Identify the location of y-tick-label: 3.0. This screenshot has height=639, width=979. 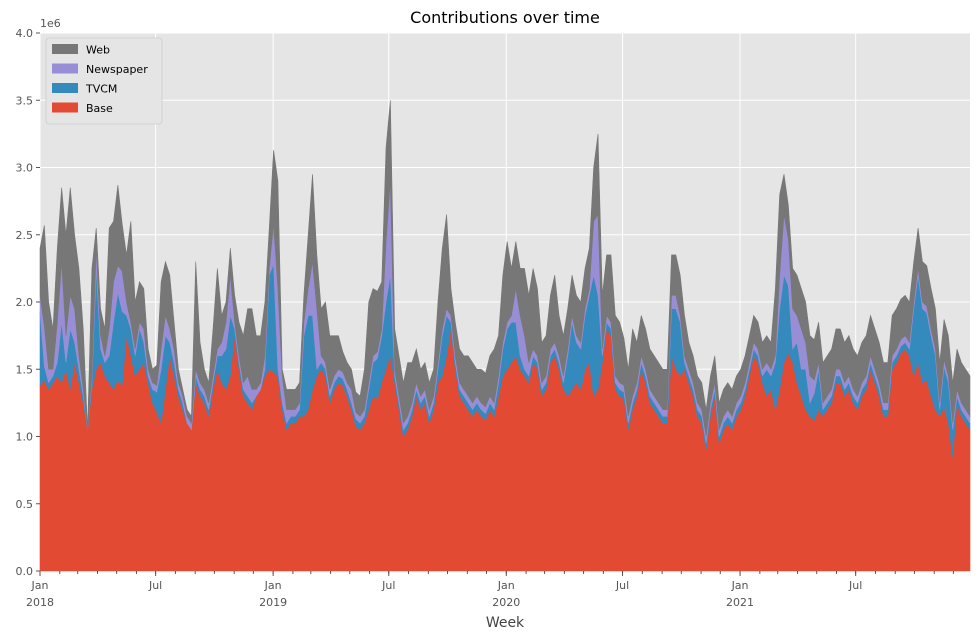
(25, 168).